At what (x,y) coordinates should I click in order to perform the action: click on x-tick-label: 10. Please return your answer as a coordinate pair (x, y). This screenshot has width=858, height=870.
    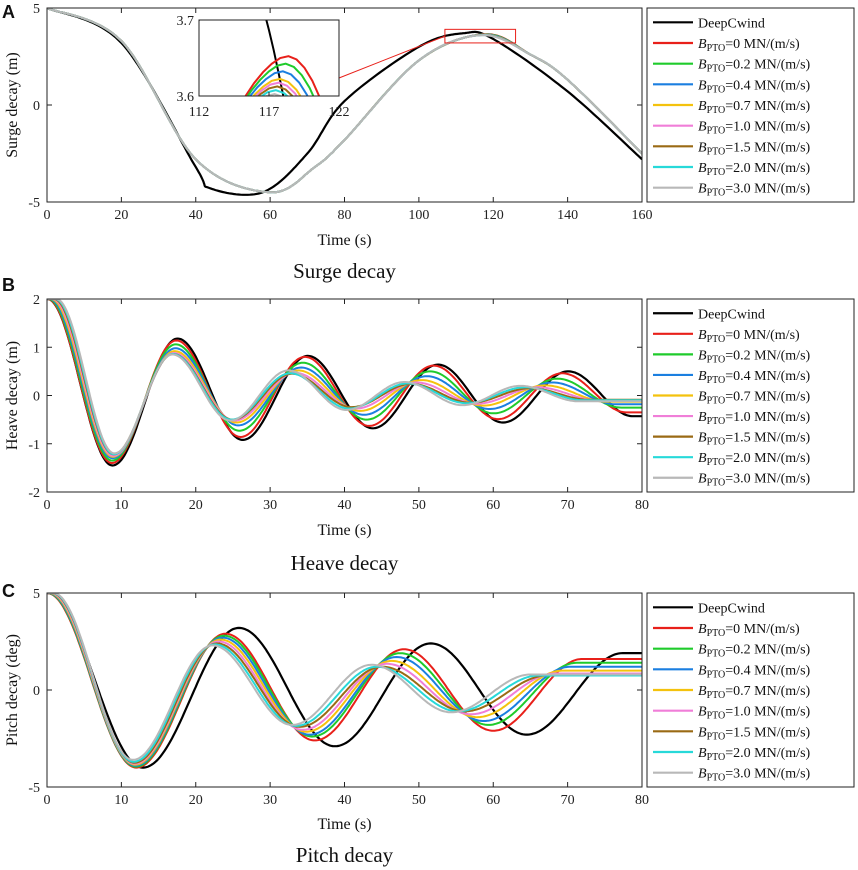
    Looking at the image, I should click on (121, 505).